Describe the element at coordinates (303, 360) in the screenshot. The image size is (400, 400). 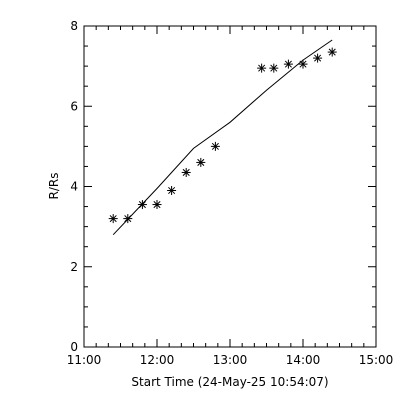
I see `x-tick-label: 14:00` at that location.